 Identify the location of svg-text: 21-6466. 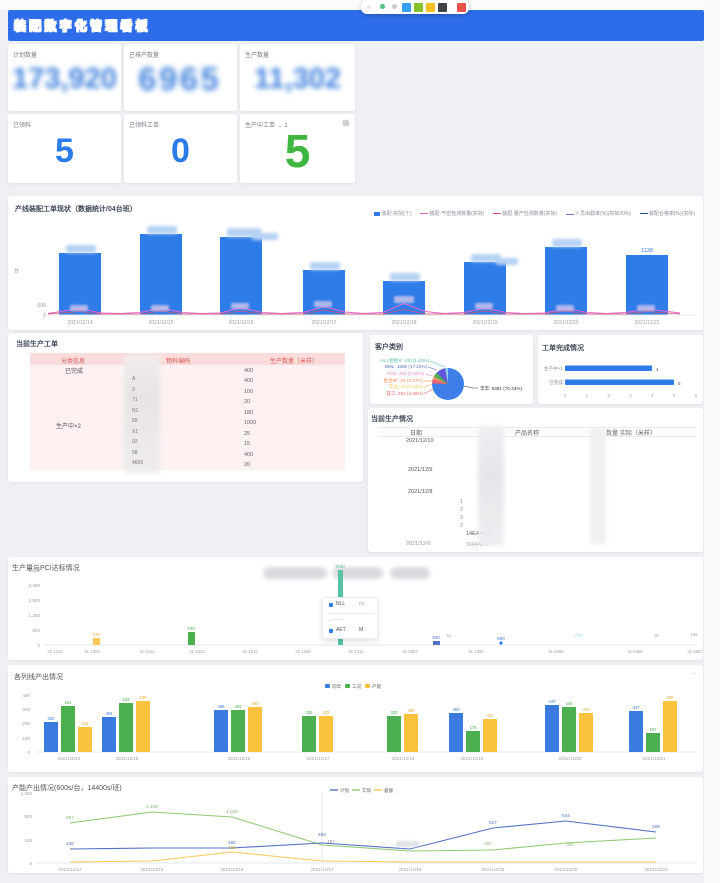
(556, 651).